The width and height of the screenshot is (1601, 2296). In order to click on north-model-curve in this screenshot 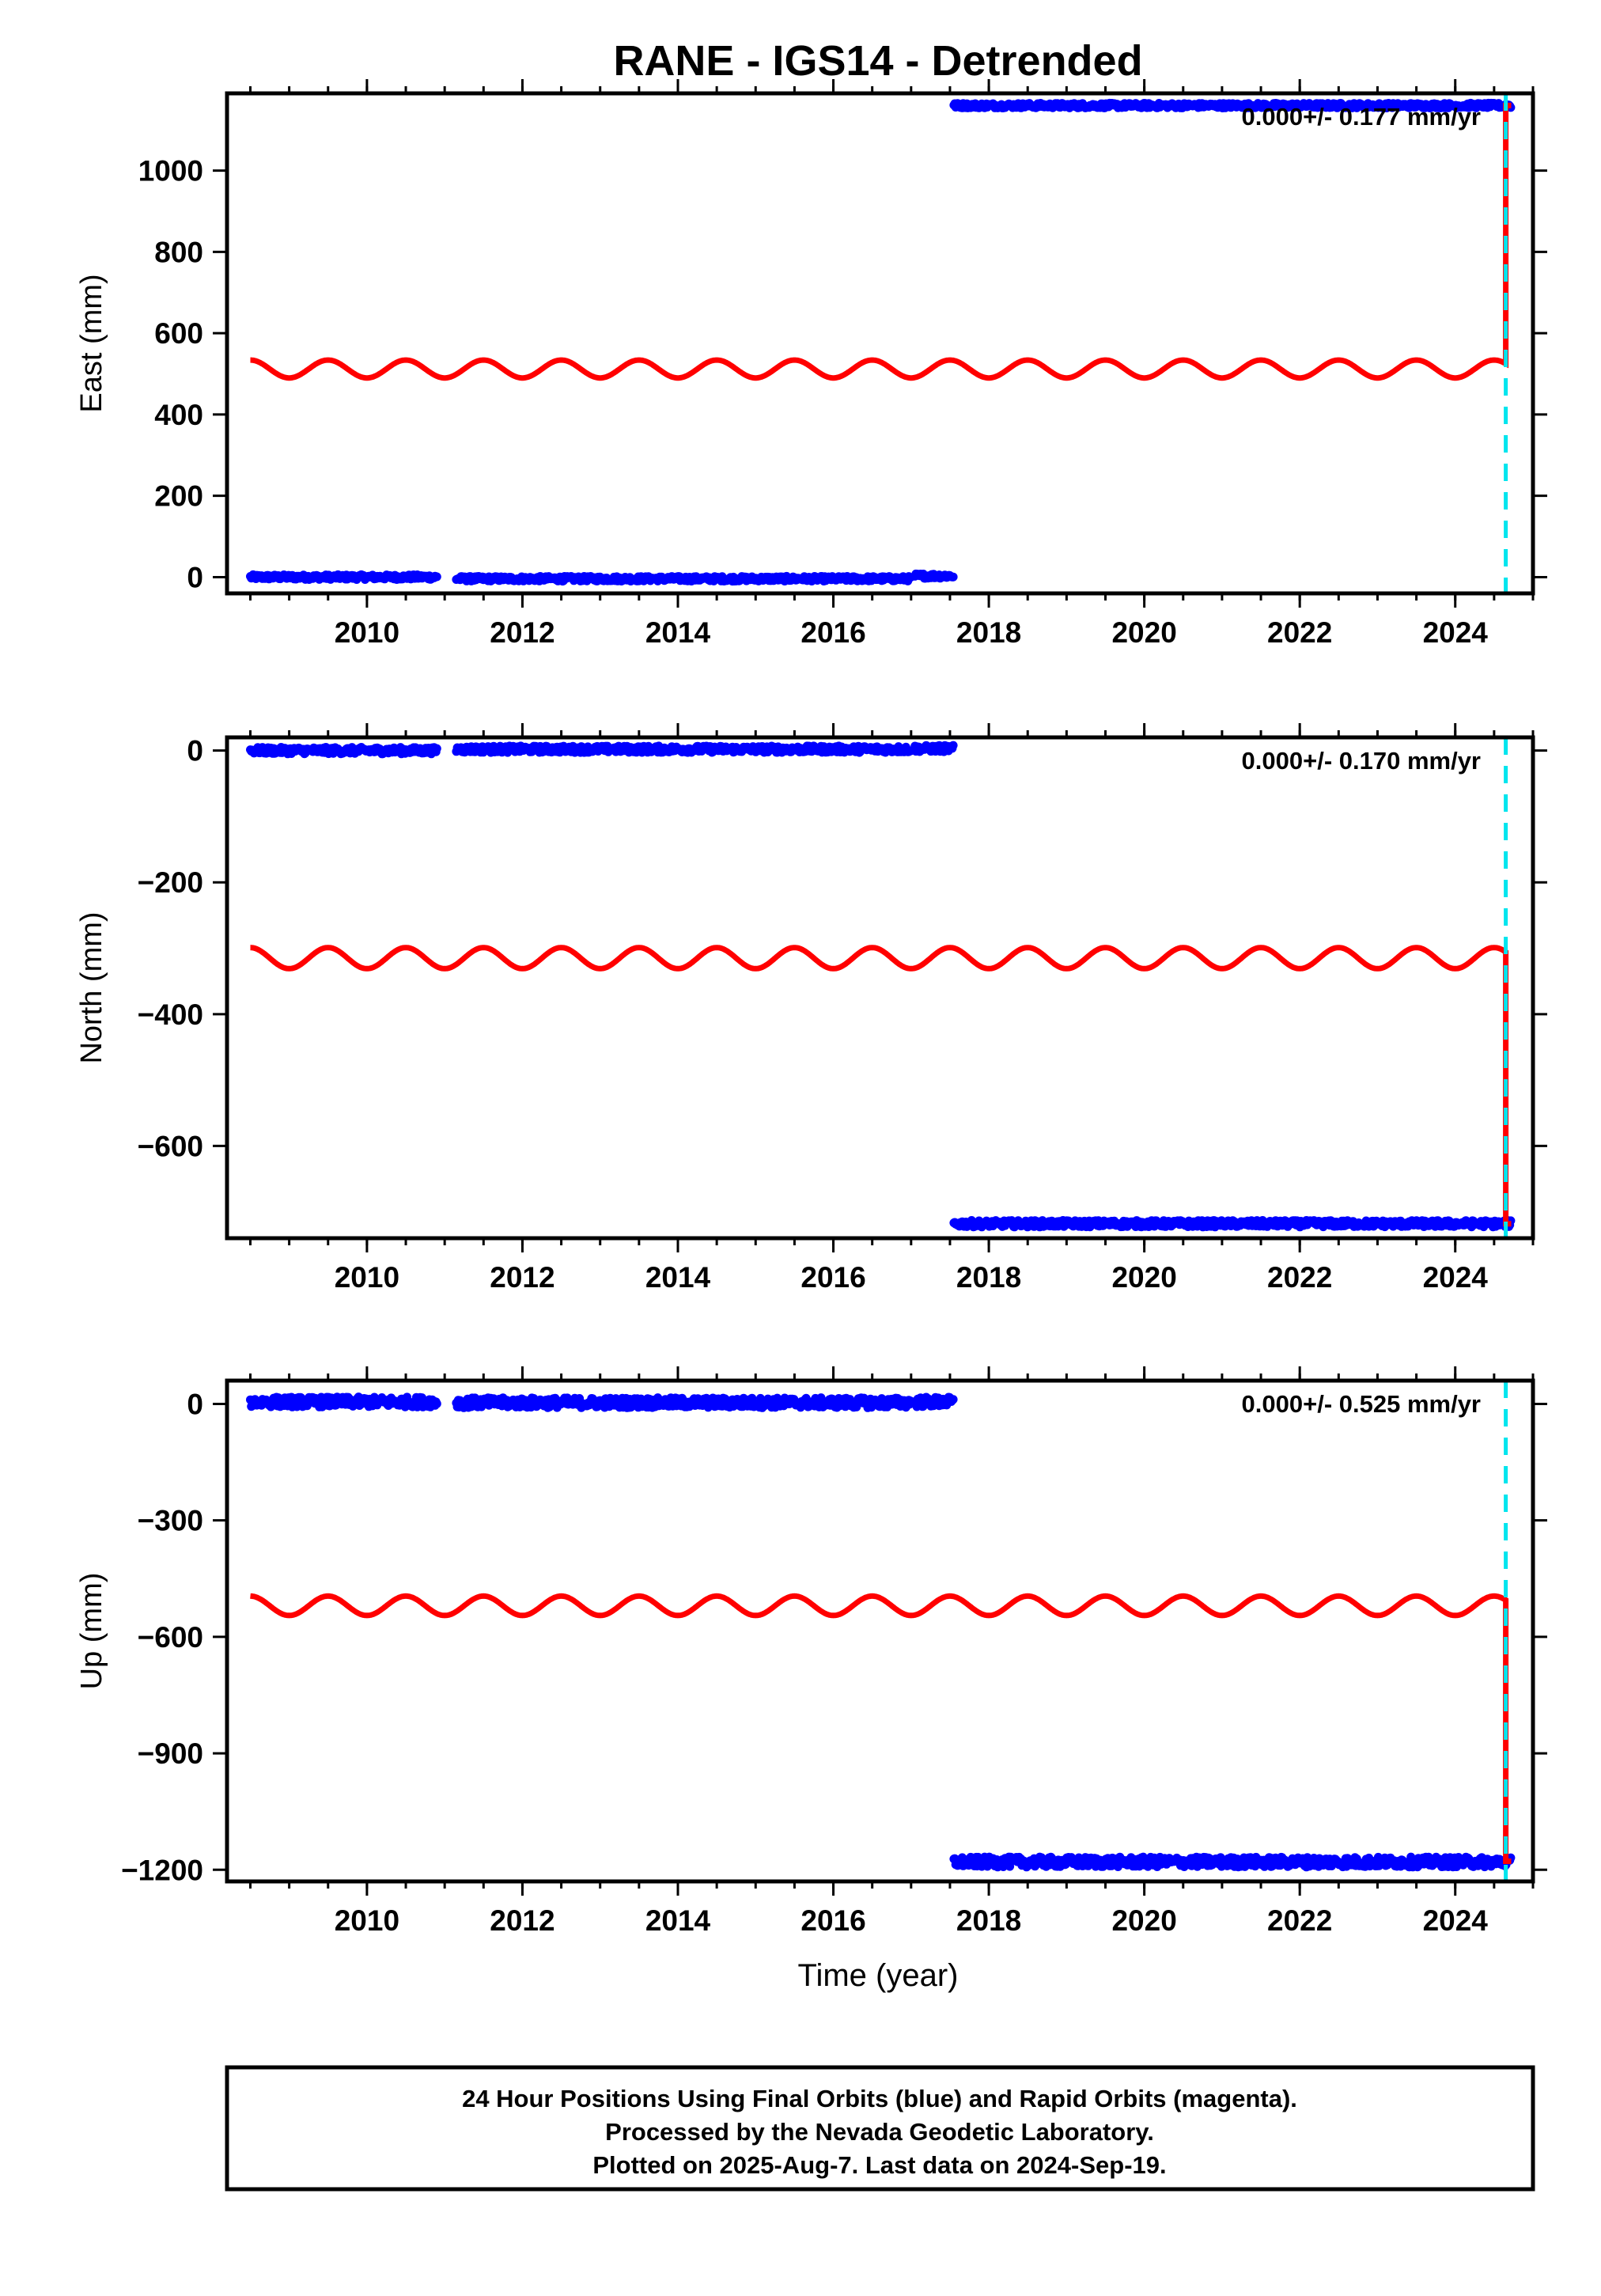, I will do `click(881, 1086)`.